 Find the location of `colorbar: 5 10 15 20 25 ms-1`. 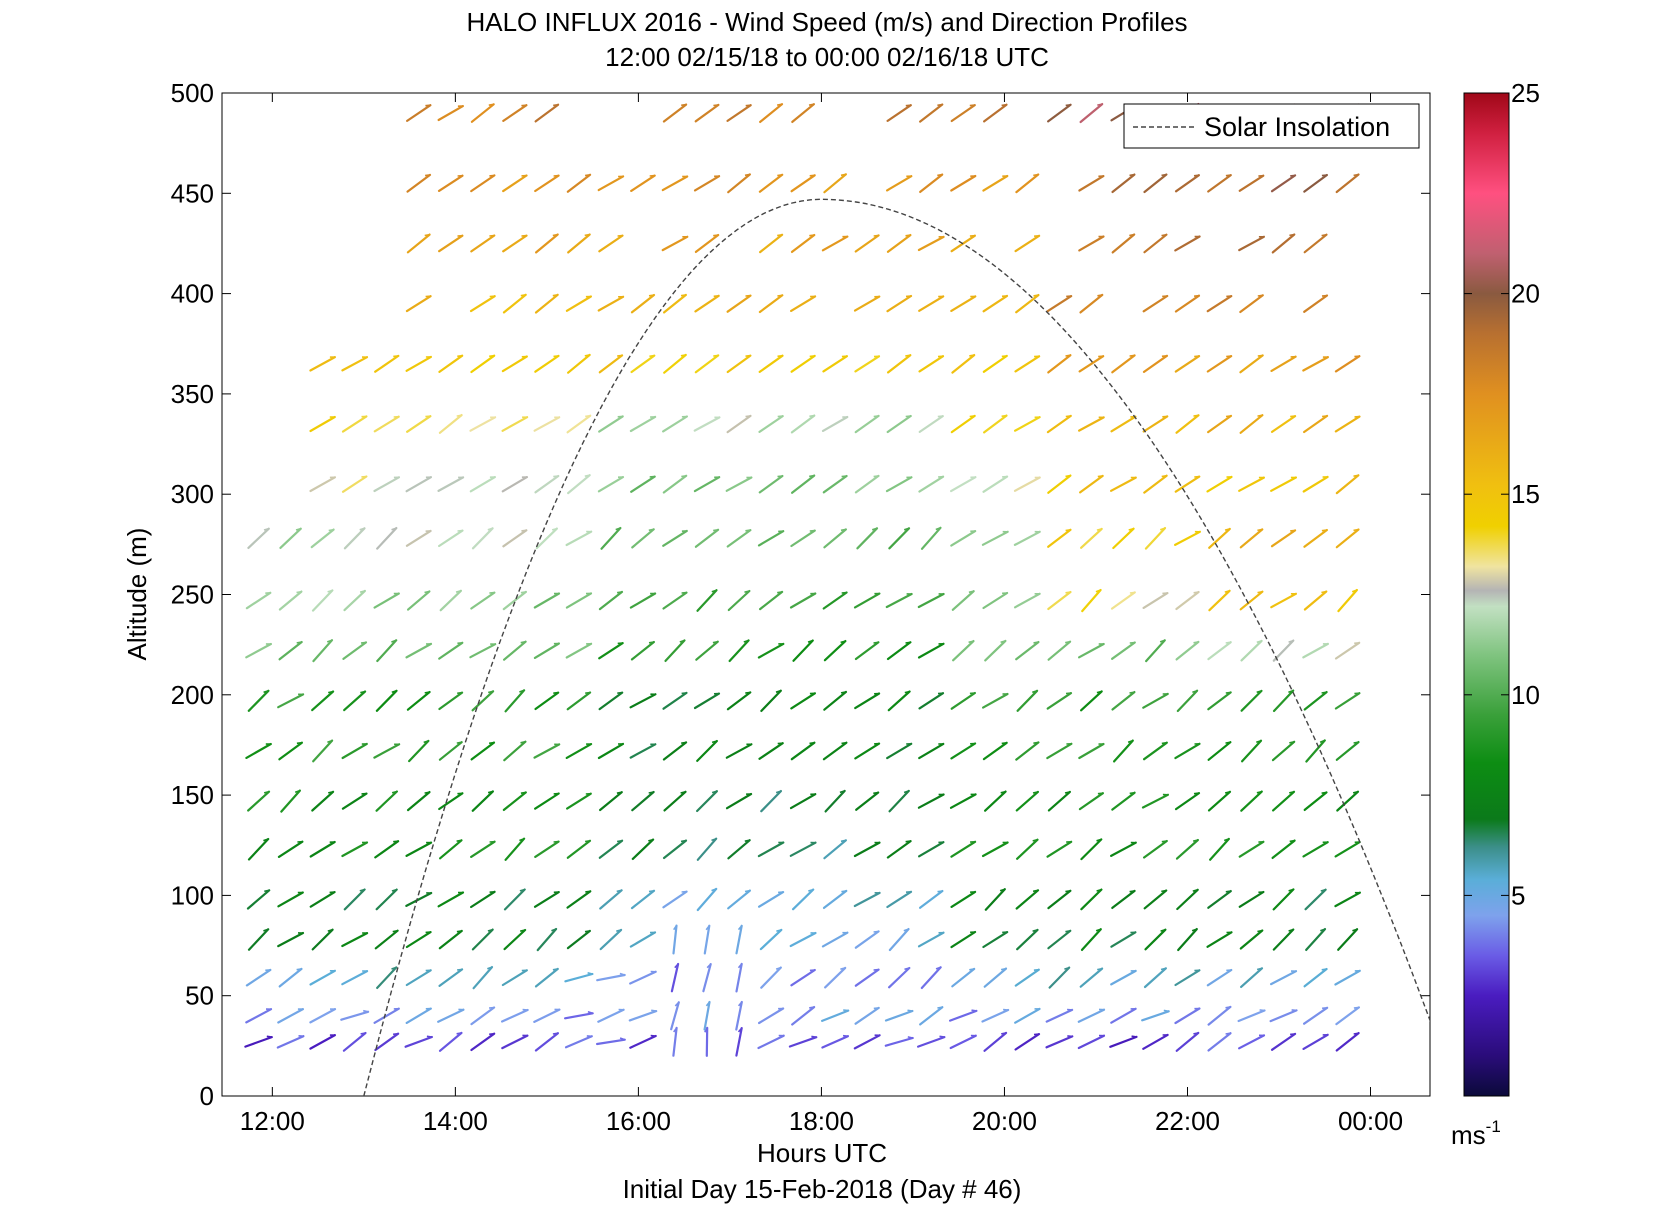

colorbar: 5 10 15 20 25 ms-1 is located at coordinates (1495, 614).